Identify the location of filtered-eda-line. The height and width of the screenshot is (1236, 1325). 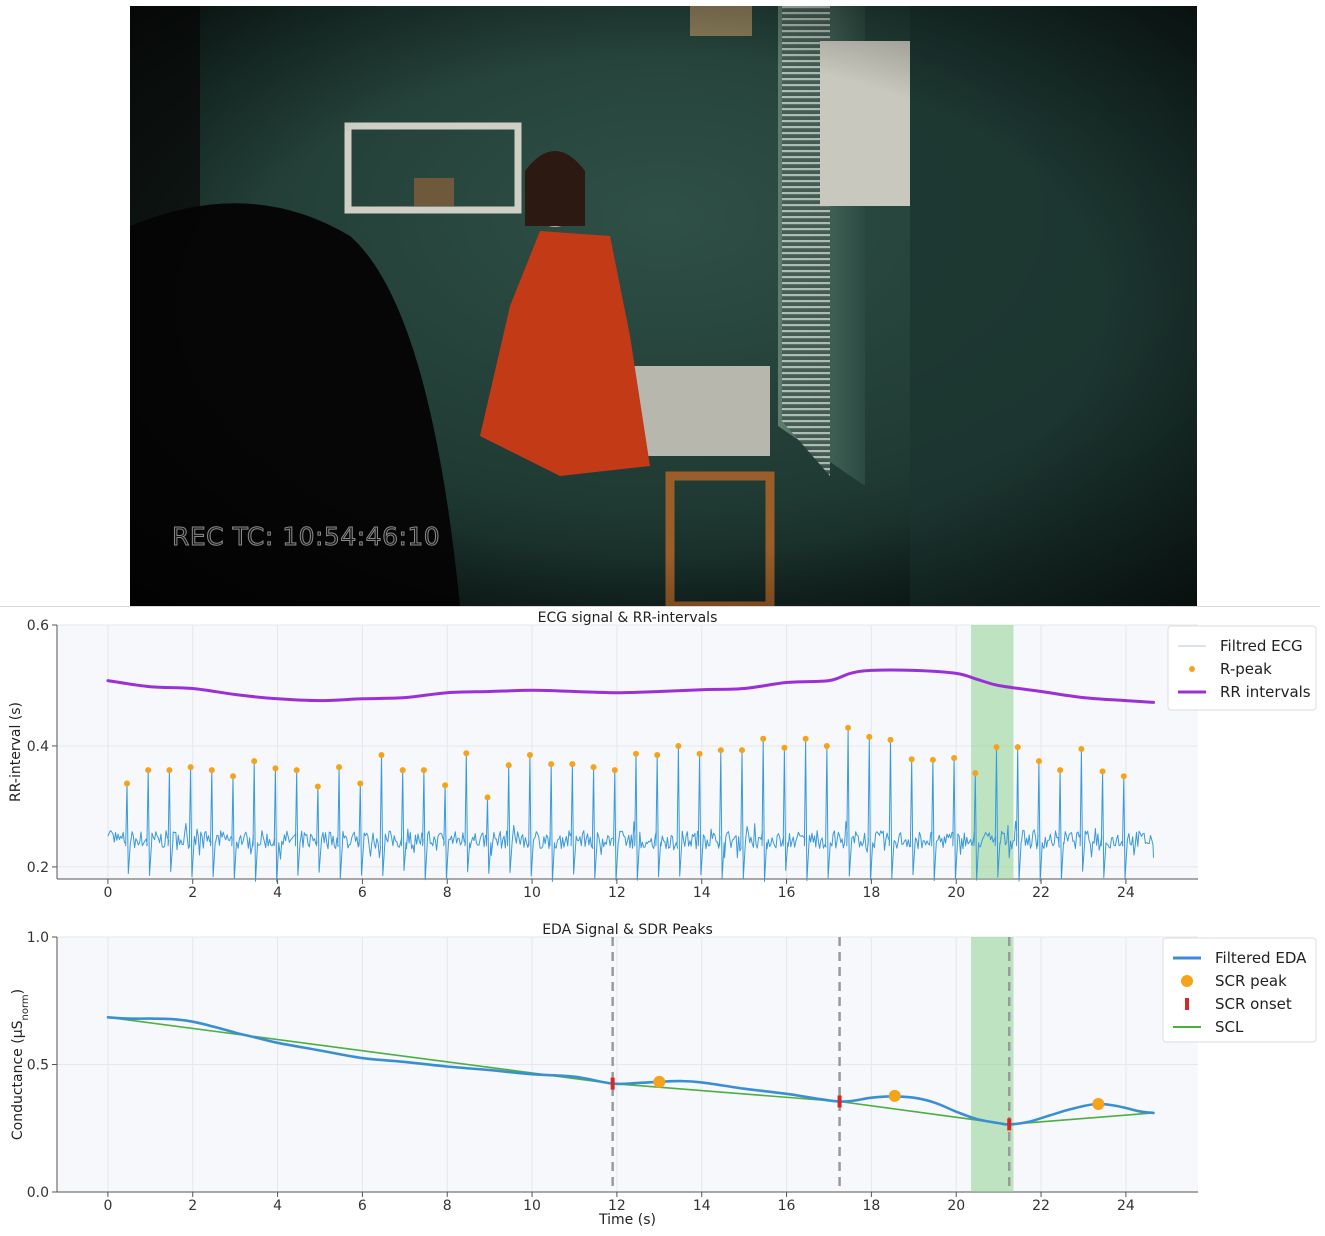
(630, 1071).